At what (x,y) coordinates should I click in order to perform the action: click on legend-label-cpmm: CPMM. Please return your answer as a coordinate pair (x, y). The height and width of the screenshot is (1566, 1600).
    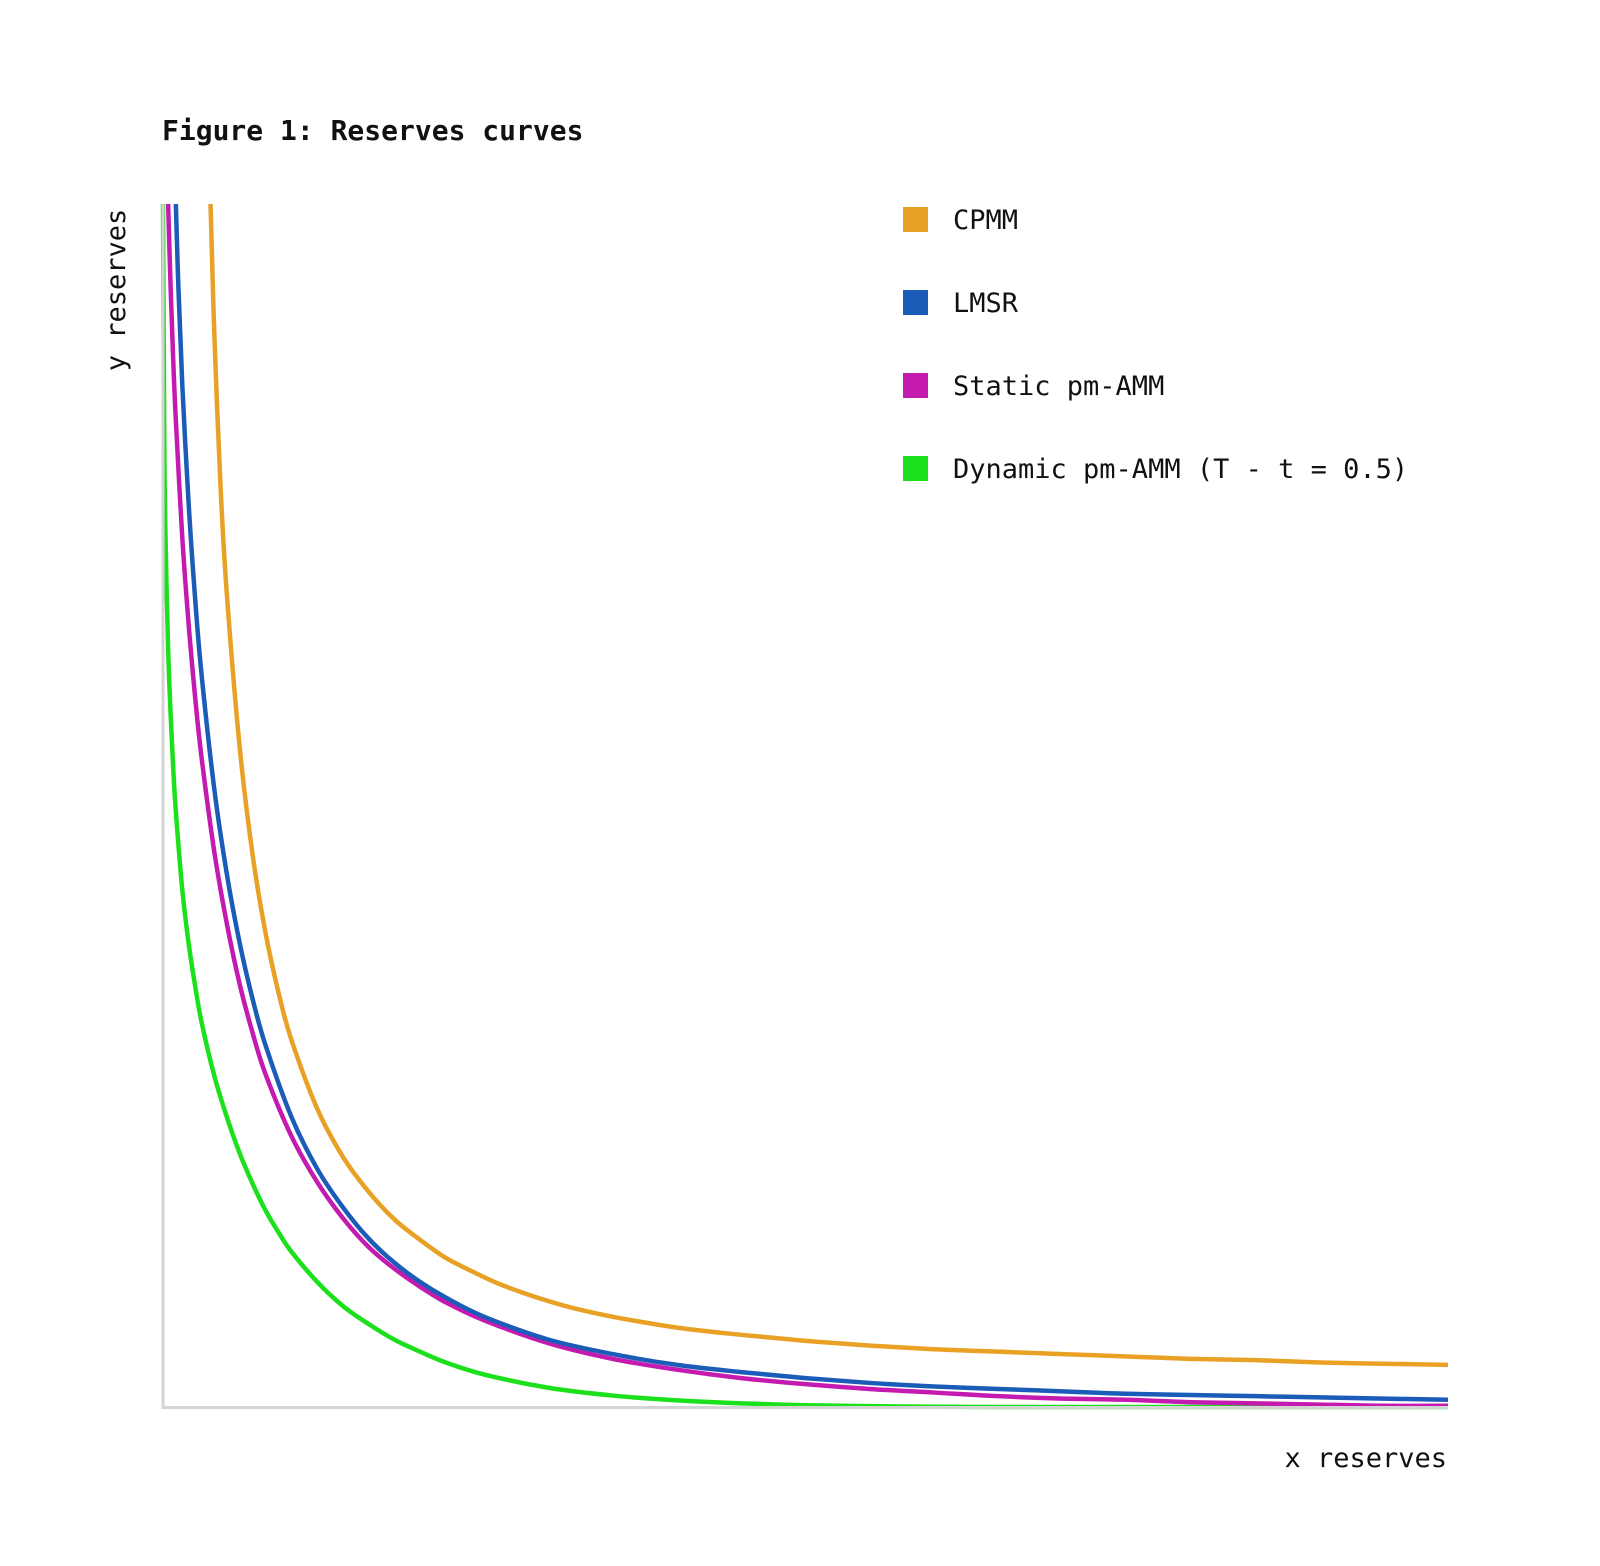
    Looking at the image, I should click on (985, 220).